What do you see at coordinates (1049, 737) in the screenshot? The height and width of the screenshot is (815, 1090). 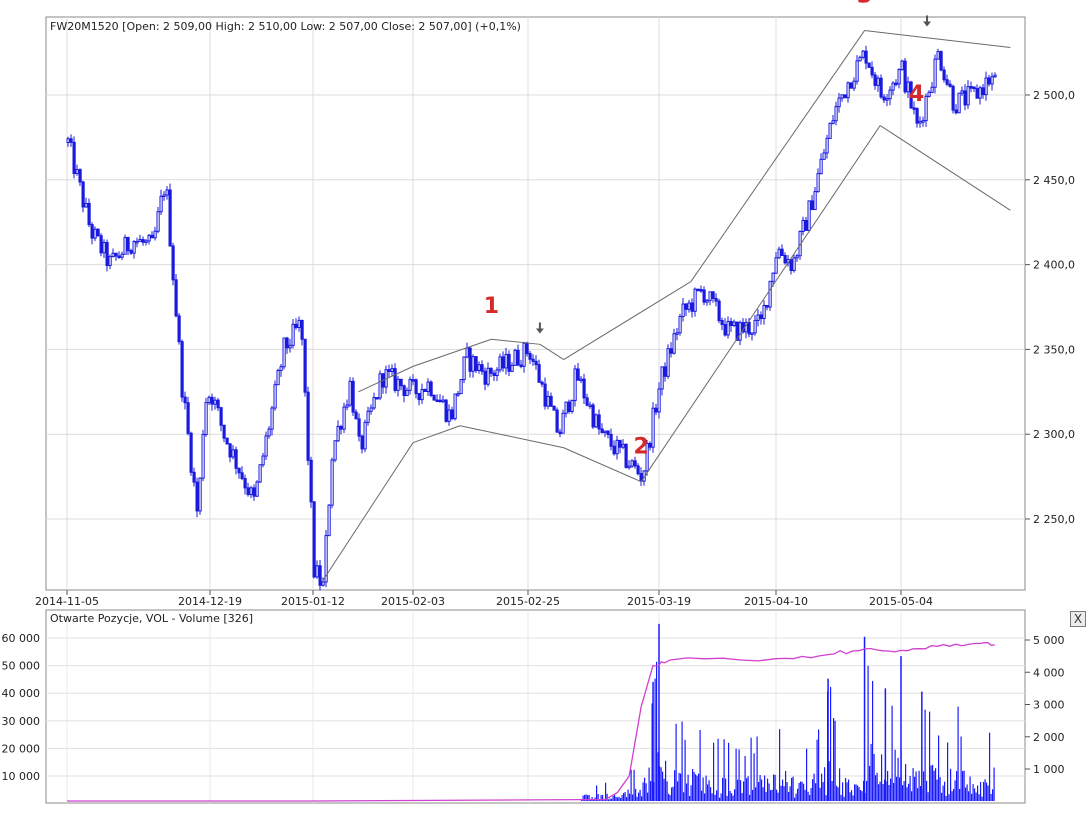 I see `volume-right-tick-label: 2 000` at bounding box center [1049, 737].